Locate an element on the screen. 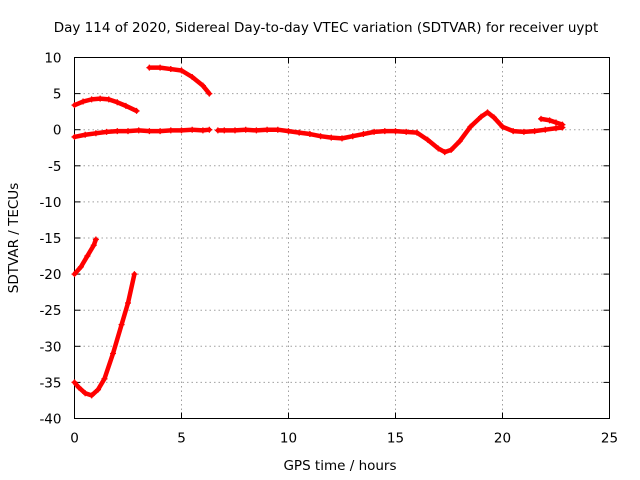 This screenshot has height=480, width=640. y-tick-label: -5 is located at coordinates (54, 167).